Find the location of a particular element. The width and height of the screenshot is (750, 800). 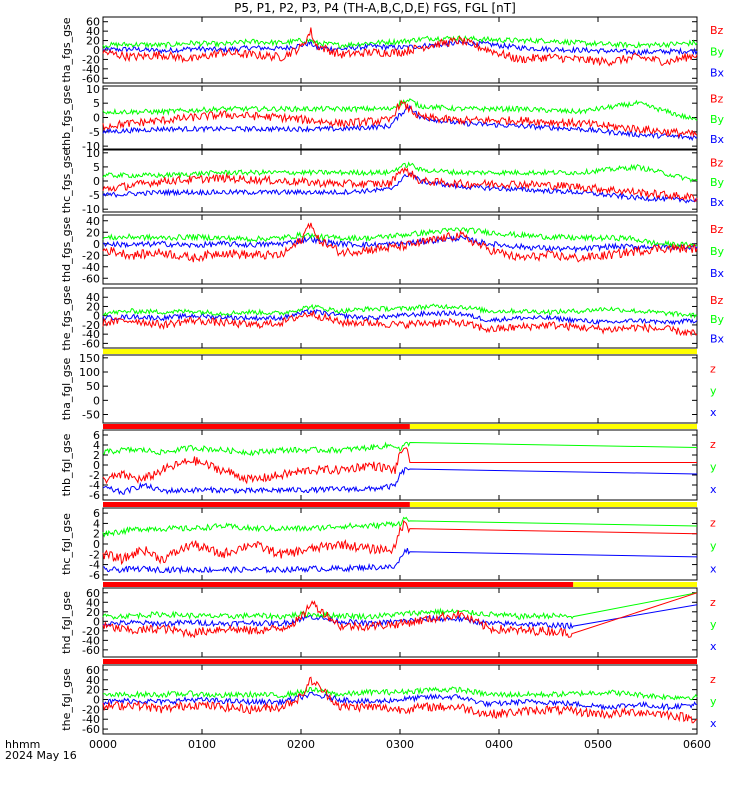

date-label: 2024 May 16 is located at coordinates (41, 755).